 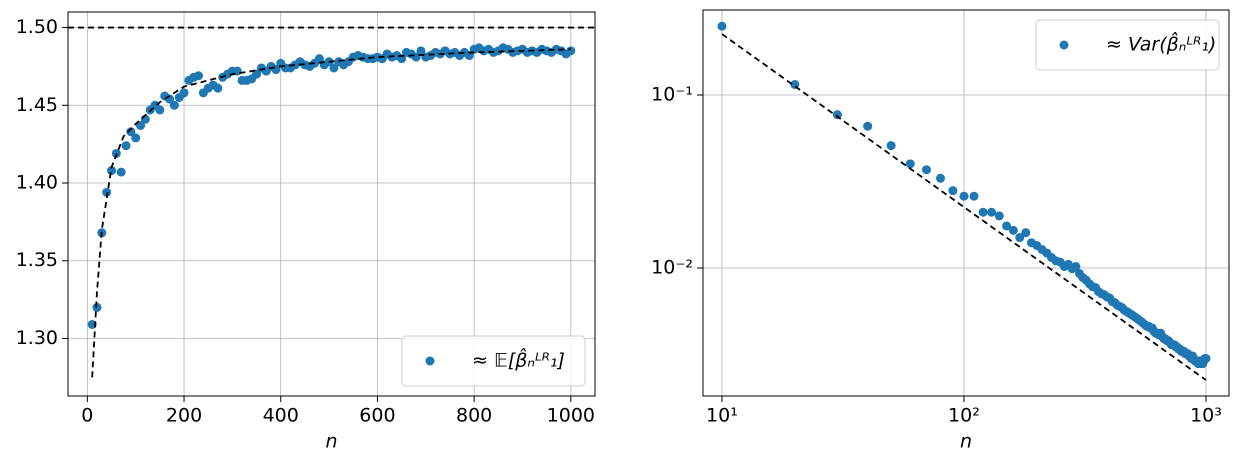 I want to click on legend-label: ≈ Var(β̂ₙᴸᴿ₁), so click(x=1161, y=43).